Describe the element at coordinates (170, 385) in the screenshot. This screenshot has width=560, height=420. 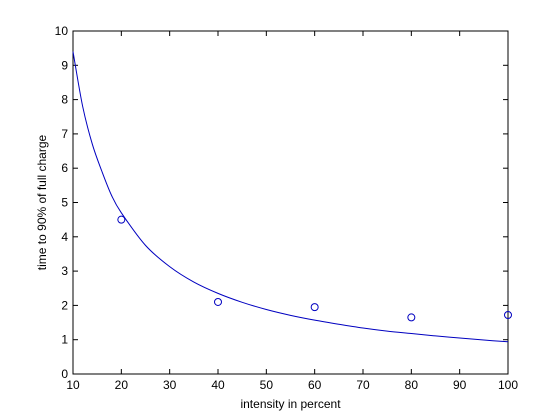
I see `x-tick-label: 30` at that location.